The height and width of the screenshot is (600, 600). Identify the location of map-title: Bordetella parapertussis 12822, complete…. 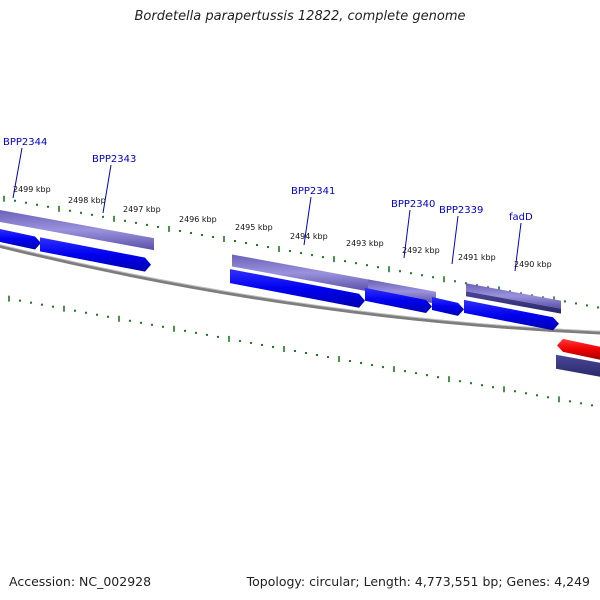
(300, 16).